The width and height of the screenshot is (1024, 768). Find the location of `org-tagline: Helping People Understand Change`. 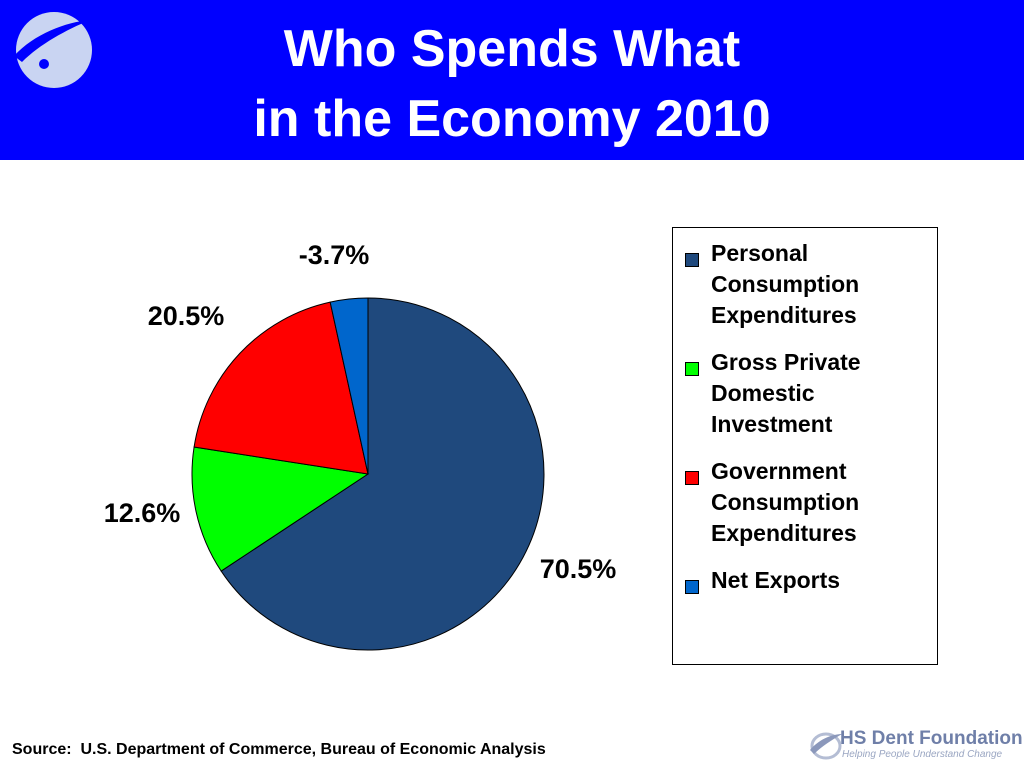

org-tagline: Helping People Understand Change is located at coordinates (922, 754).